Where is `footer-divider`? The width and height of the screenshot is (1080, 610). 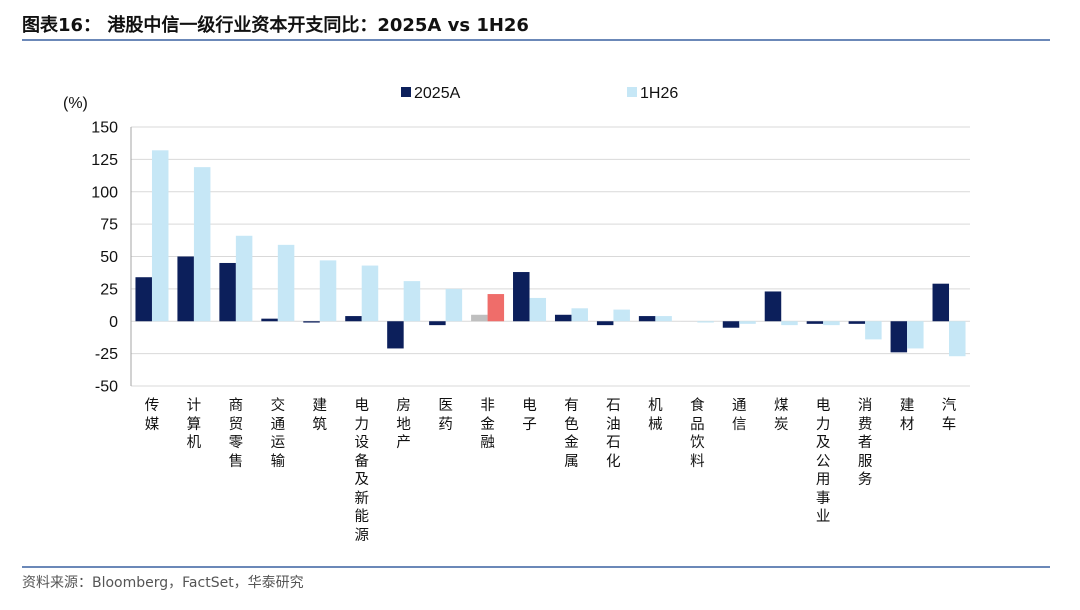
footer-divider is located at coordinates (536, 567).